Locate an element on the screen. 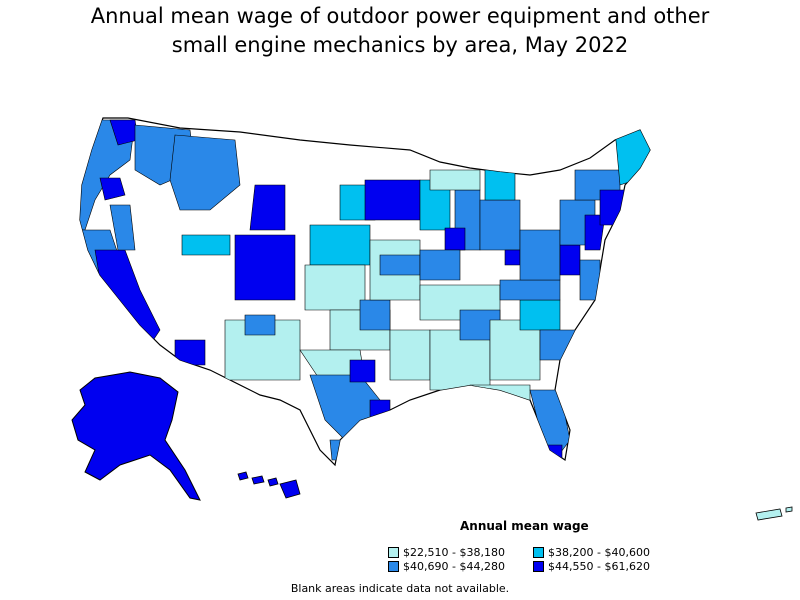 Image resolution: width=800 pixels, height=600 pixels. footnote: Blank areas indicate data not available. is located at coordinates (400, 588).